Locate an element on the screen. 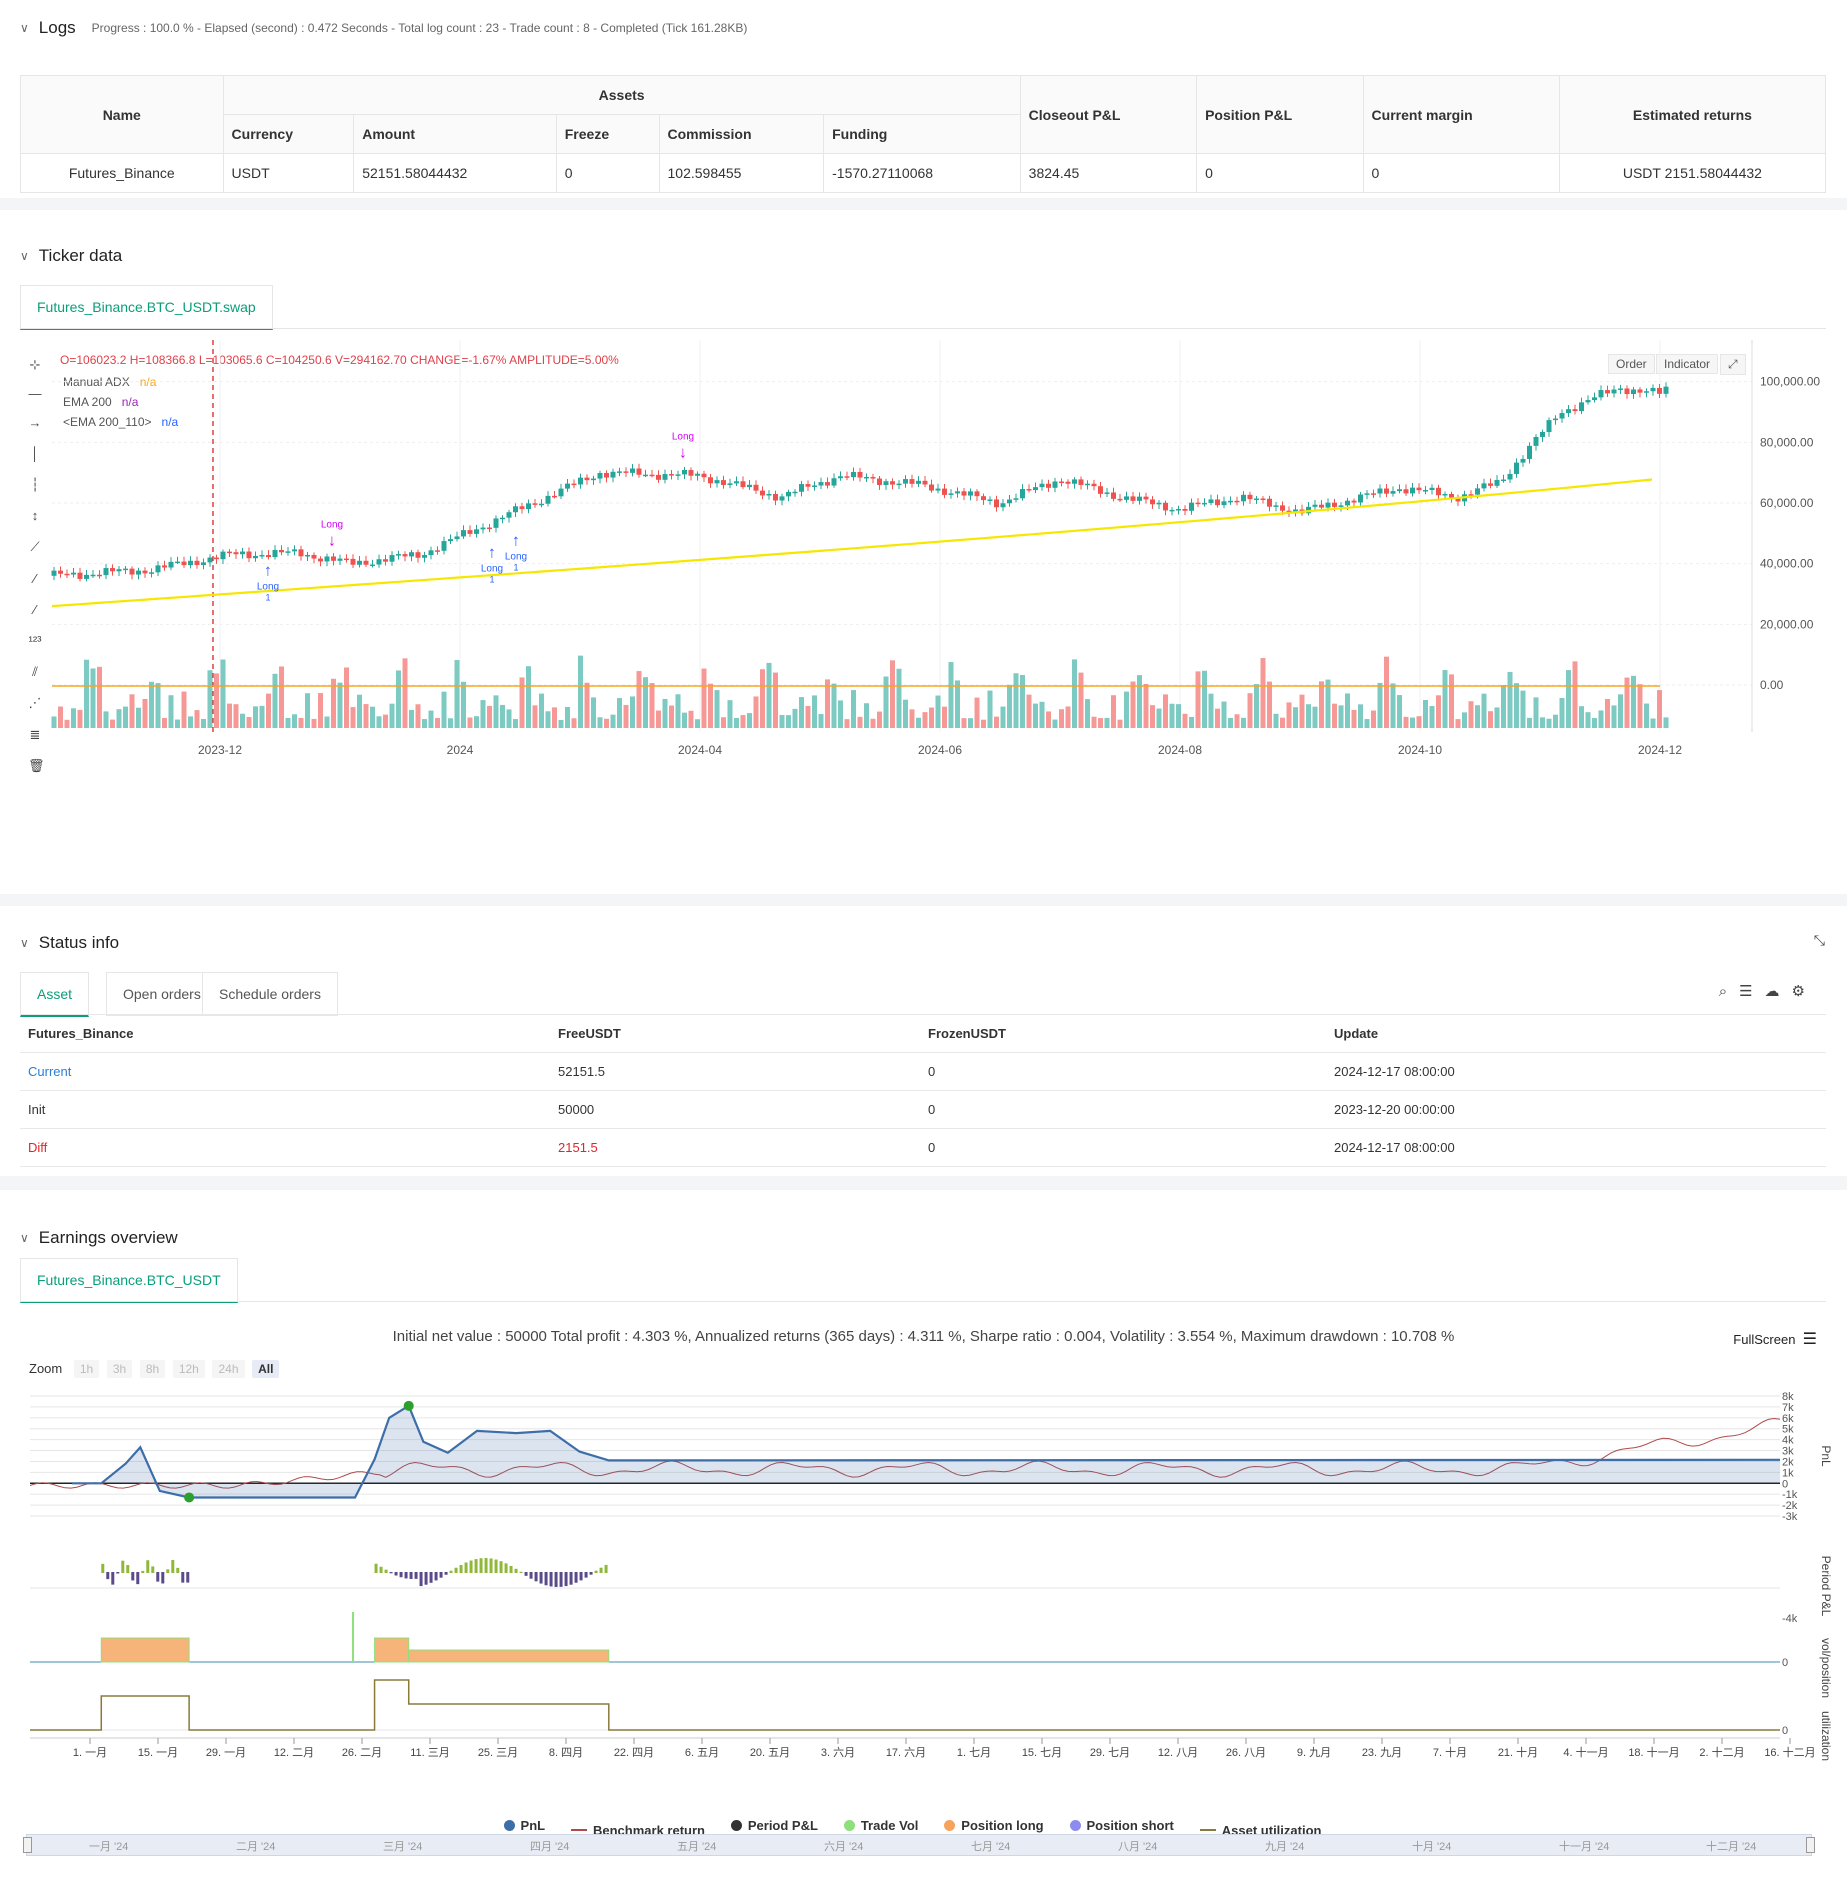 Image resolution: width=1847 pixels, height=1880 pixels. x-tick-label: 16. 十二月 is located at coordinates (1789, 1752).